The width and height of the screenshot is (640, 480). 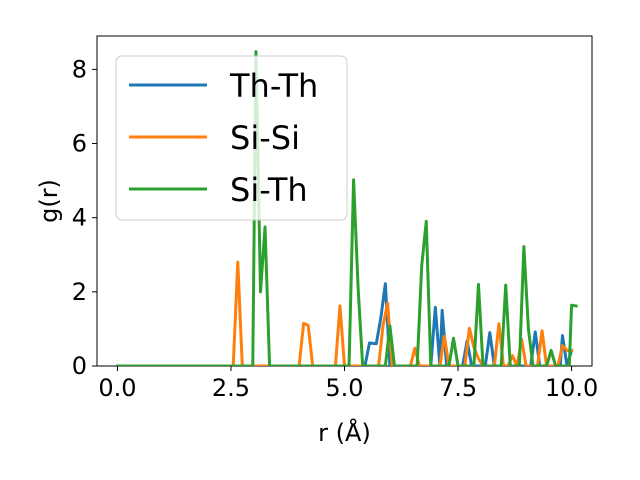 I want to click on y-tick-label: 4, so click(x=79, y=218).